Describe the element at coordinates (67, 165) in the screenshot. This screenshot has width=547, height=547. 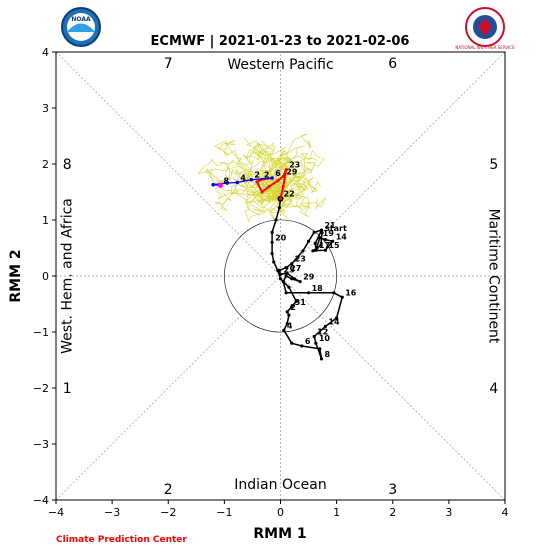
I see `phase-label: 8` at that location.